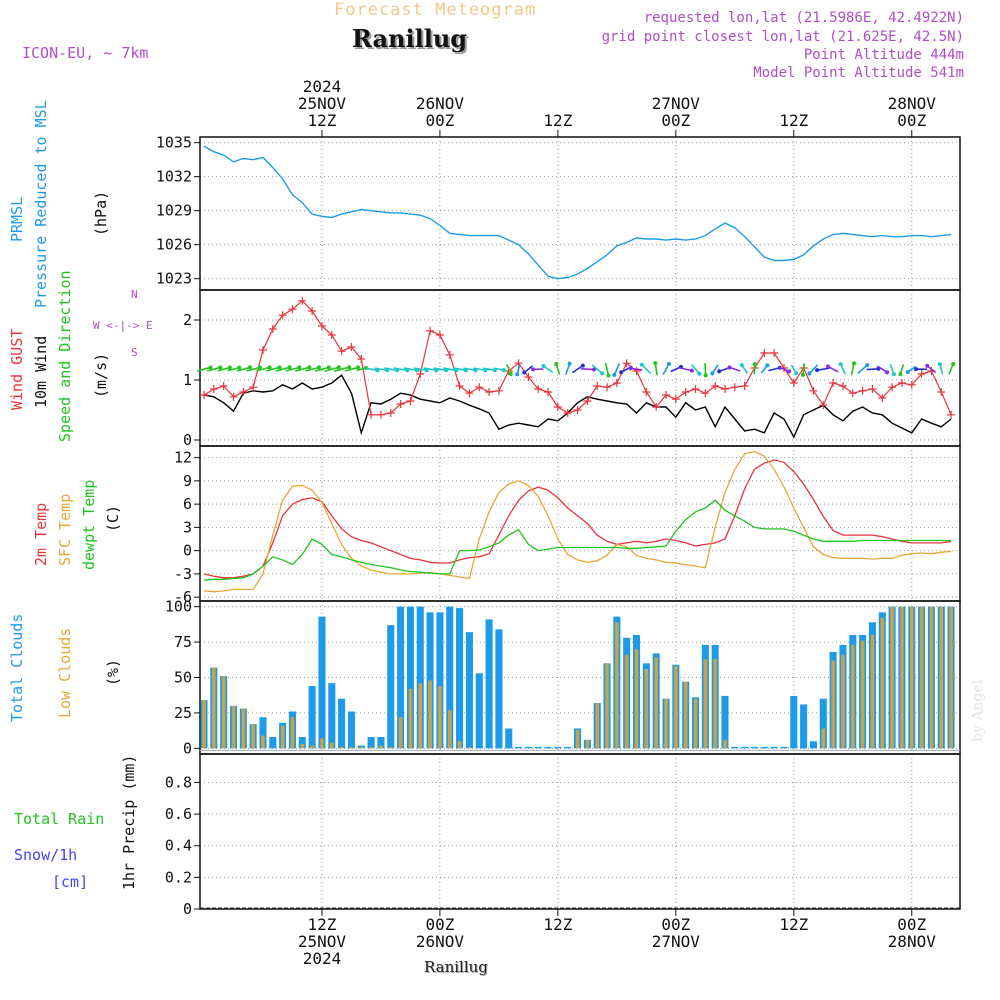 Image resolution: width=1000 pixels, height=1000 pixels. Describe the element at coordinates (187, 909) in the screenshot. I see `y-tick-label: 0` at that location.